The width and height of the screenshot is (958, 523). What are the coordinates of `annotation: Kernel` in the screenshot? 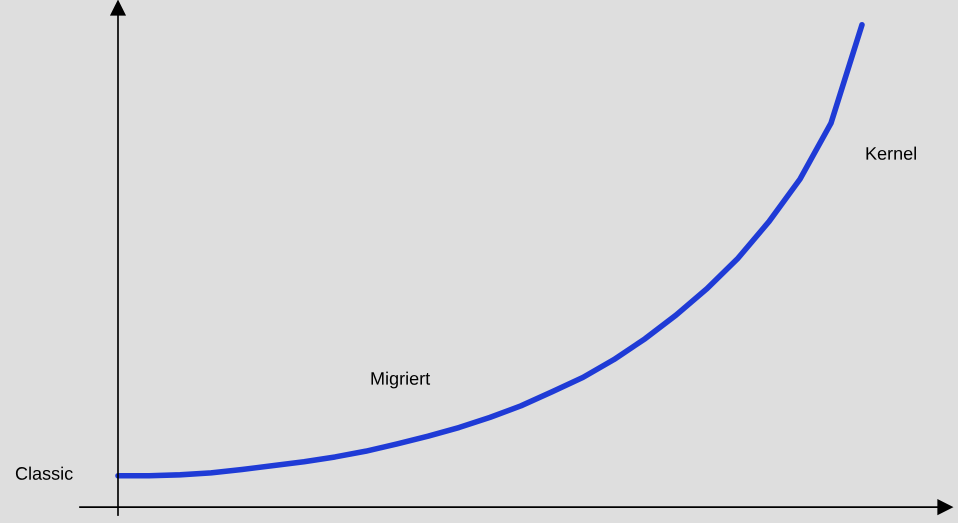 It's located at (891, 153).